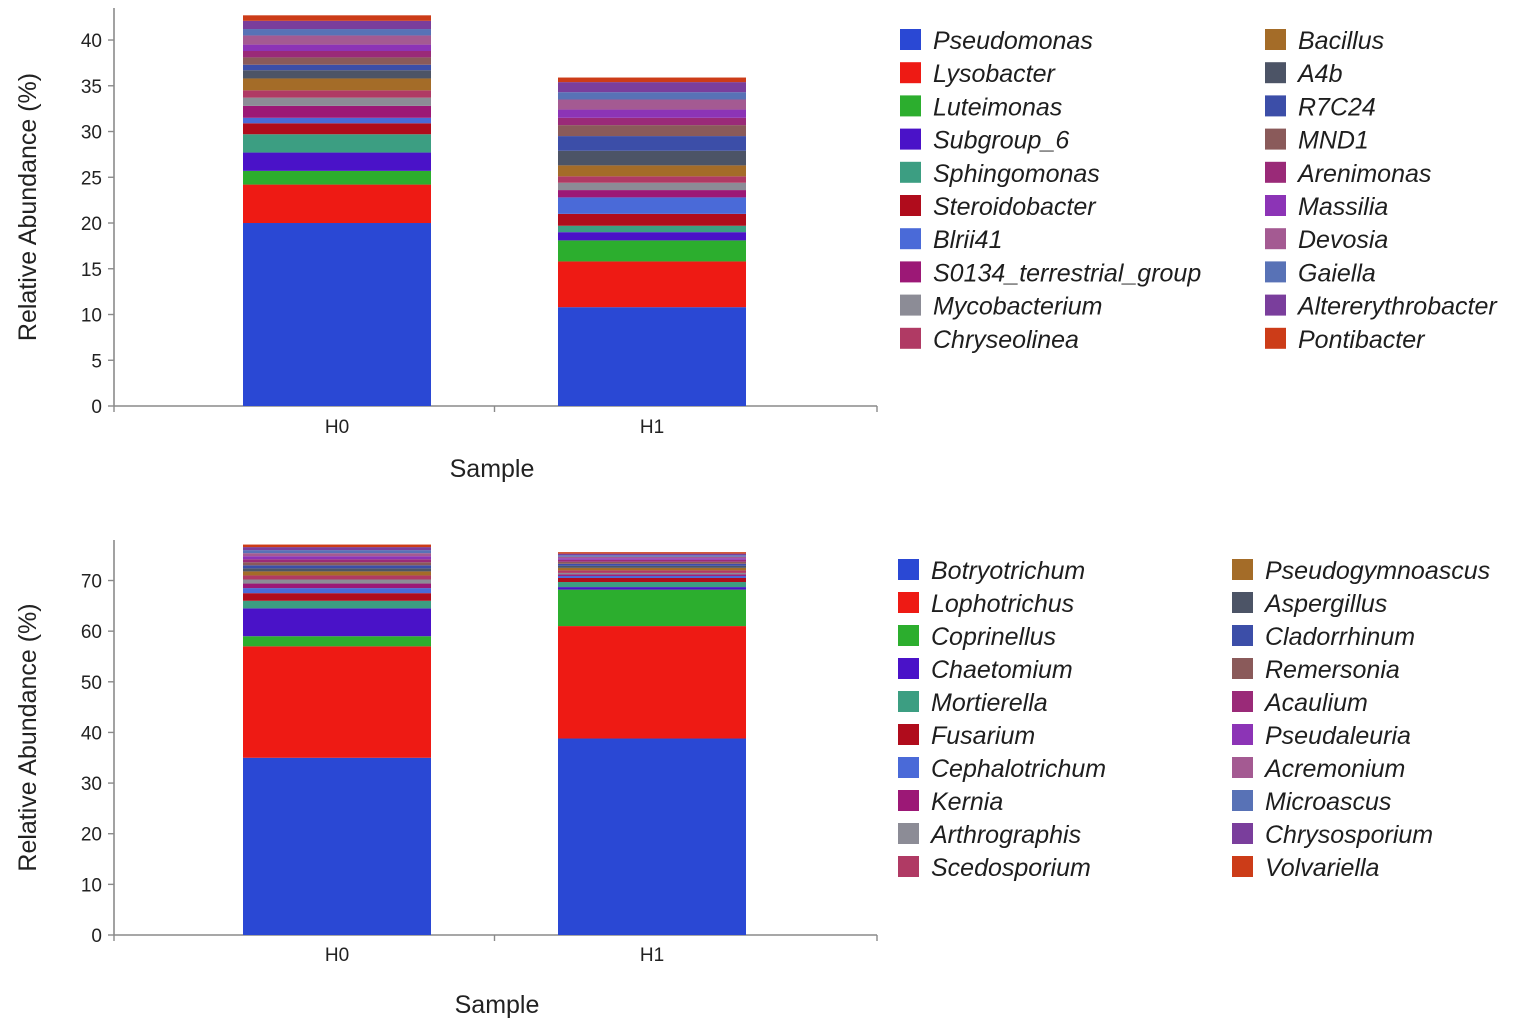 The width and height of the screenshot is (1535, 1033). Describe the element at coordinates (96, 361) in the screenshot. I see `y-tick-label: 5` at that location.